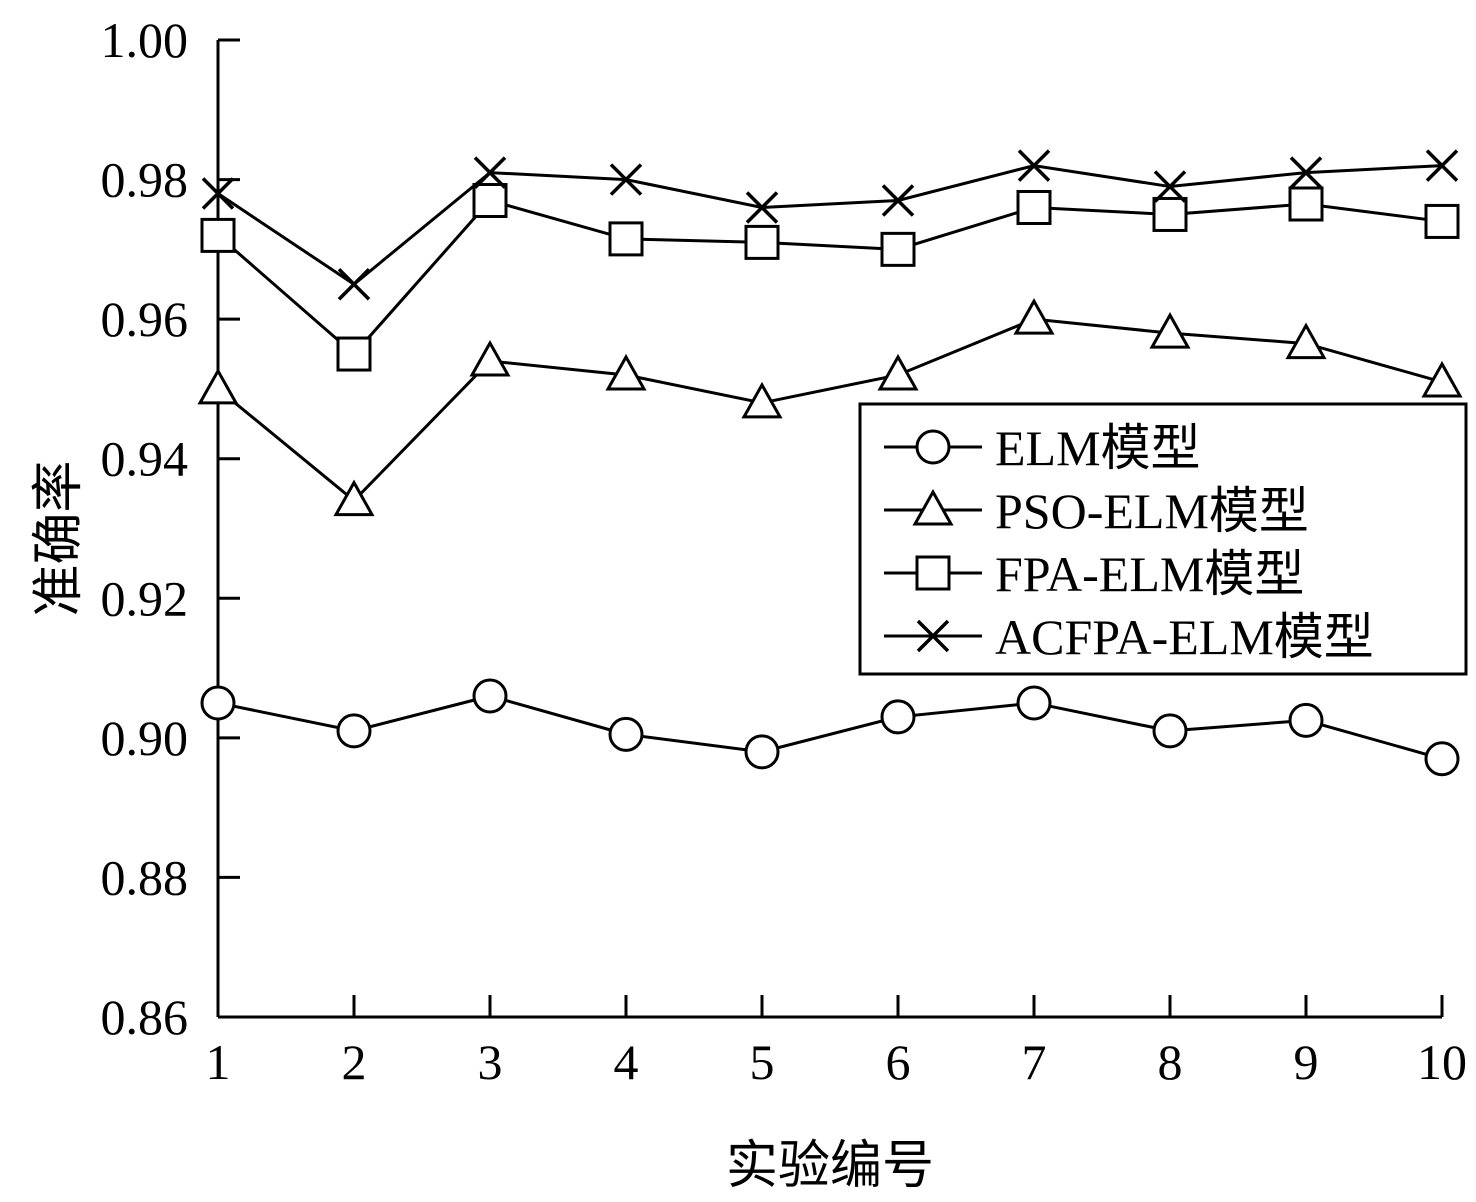  I want to click on y-tick-label: 0.98, so click(145, 180).